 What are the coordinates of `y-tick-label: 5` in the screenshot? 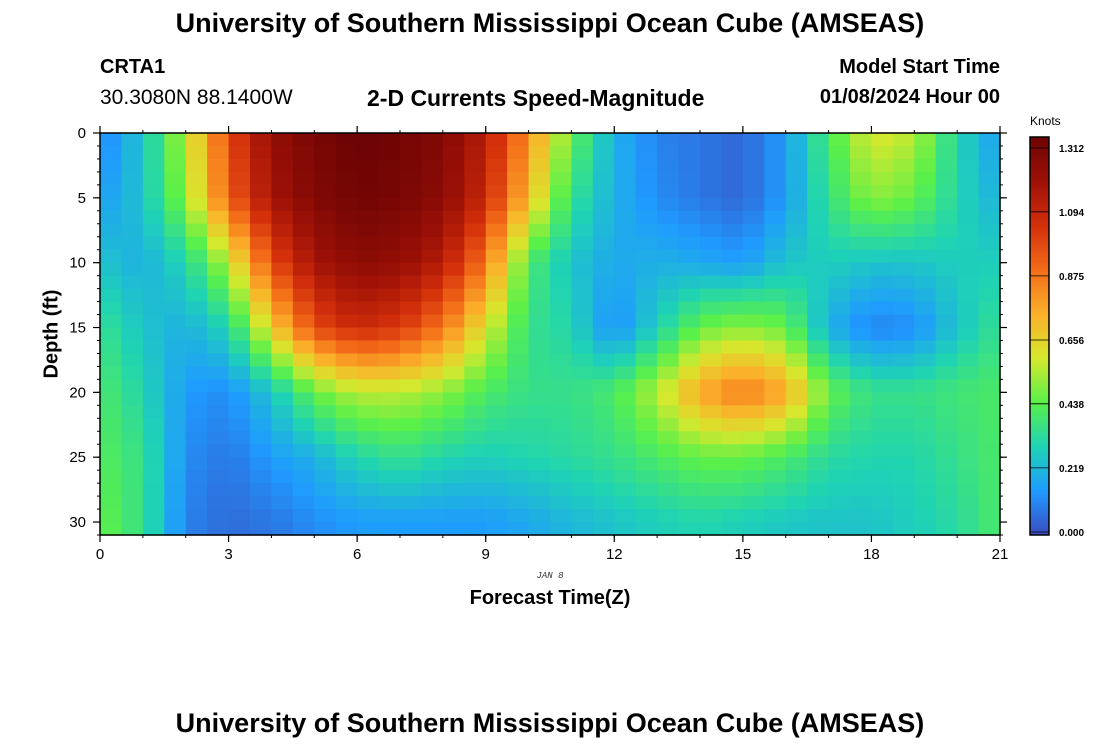 It's located at (82, 198).